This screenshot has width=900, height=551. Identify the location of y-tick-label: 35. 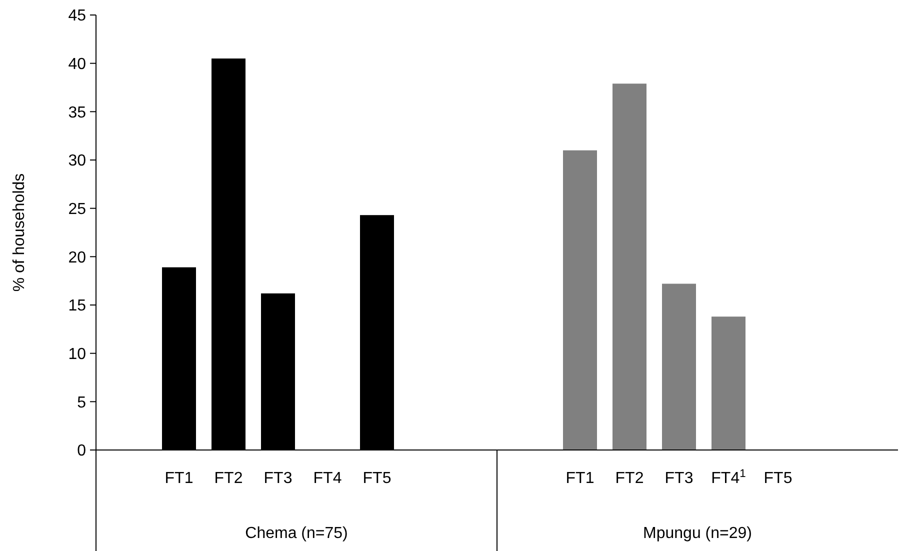
(77, 113).